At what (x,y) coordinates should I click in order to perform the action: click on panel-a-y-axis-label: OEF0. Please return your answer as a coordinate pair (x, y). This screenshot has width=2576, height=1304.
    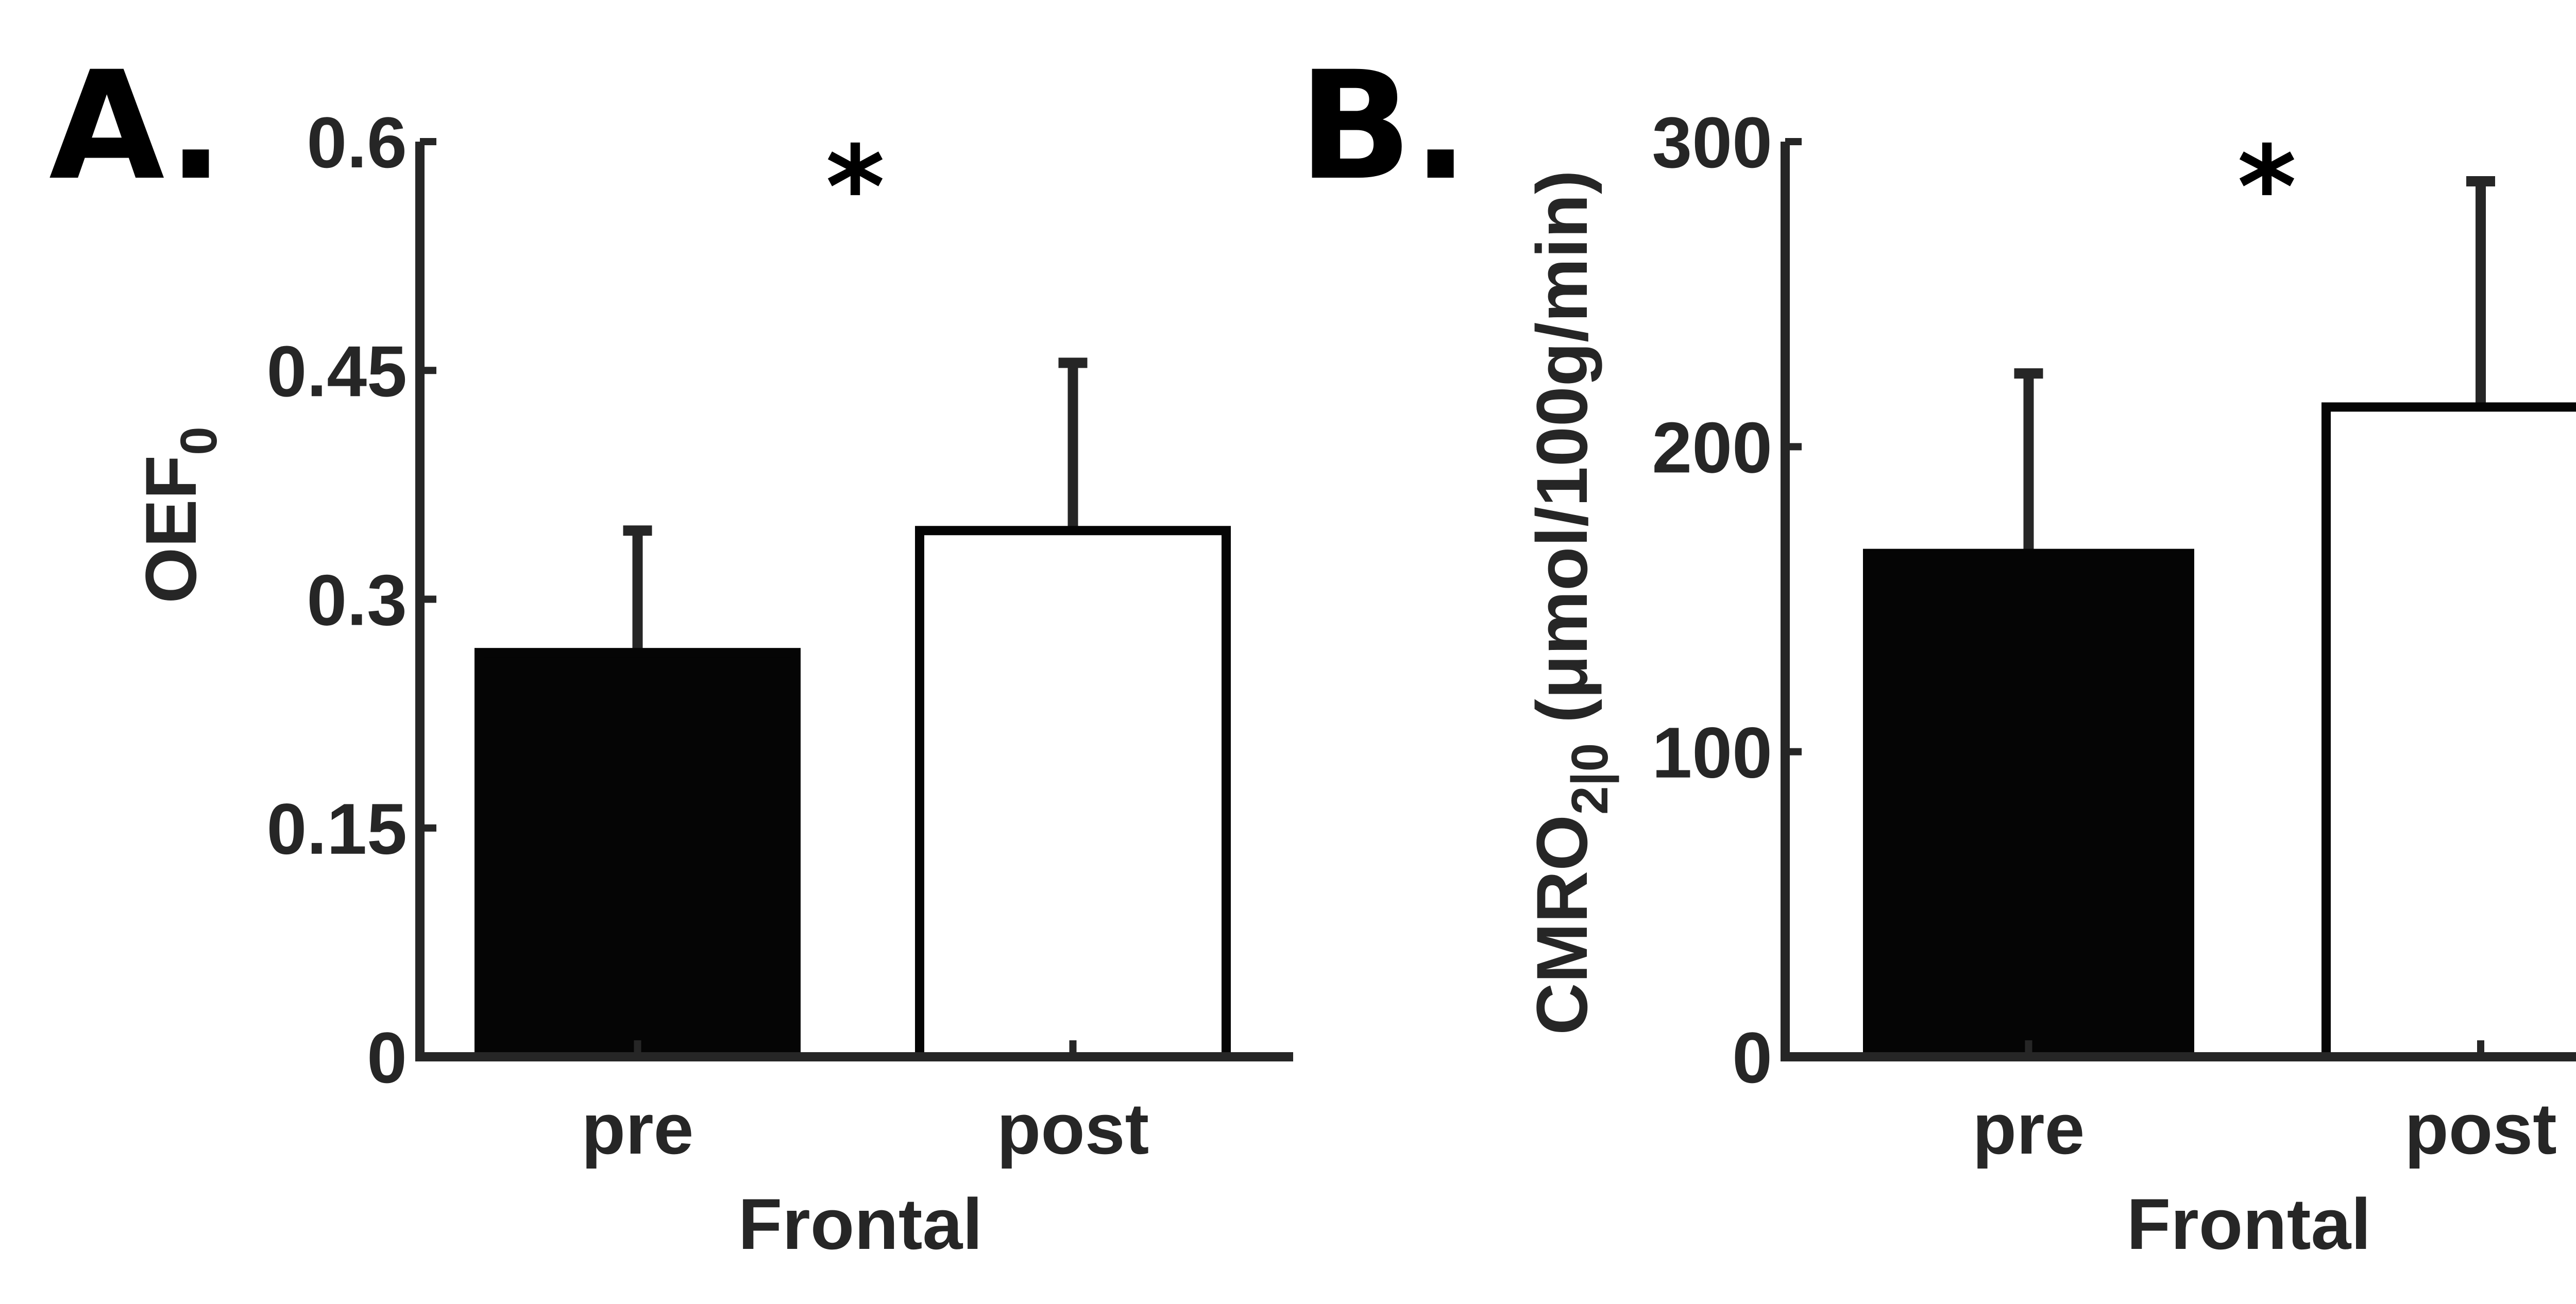
    Looking at the image, I should click on (179, 514).